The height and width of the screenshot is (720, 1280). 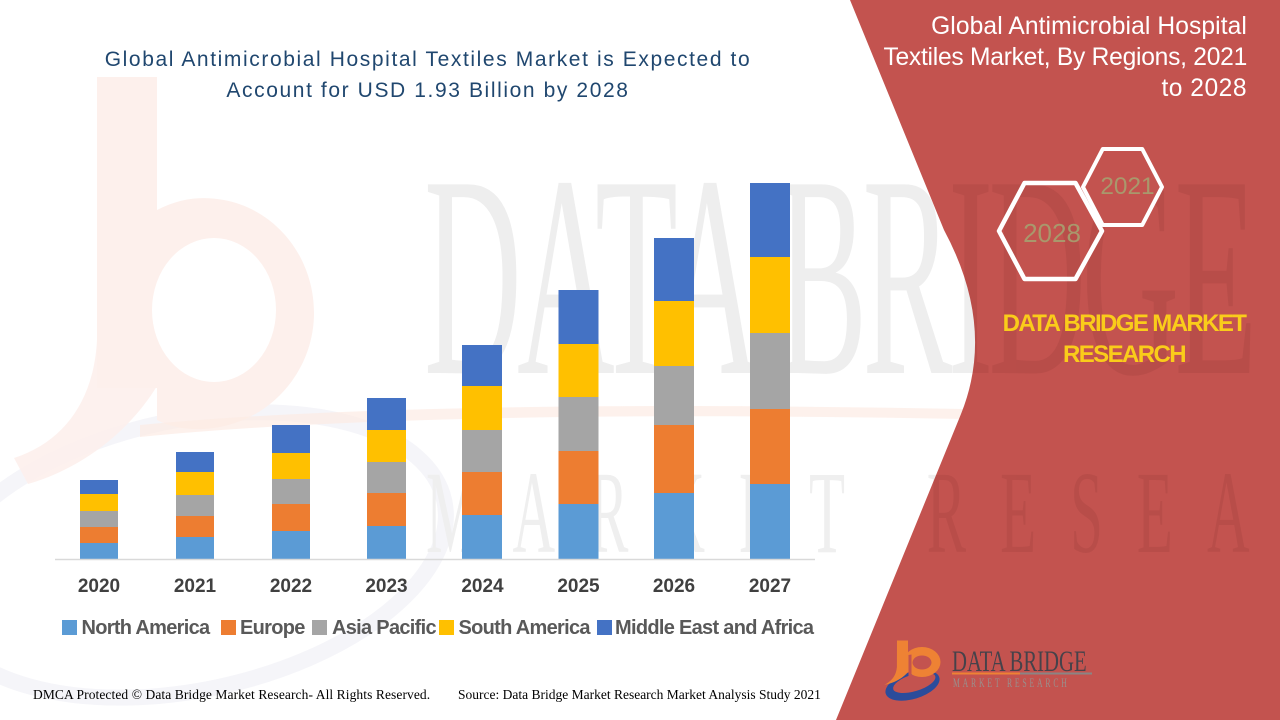 What do you see at coordinates (1019, 661) in the screenshot?
I see `svg-text: DATA BRIDGE` at bounding box center [1019, 661].